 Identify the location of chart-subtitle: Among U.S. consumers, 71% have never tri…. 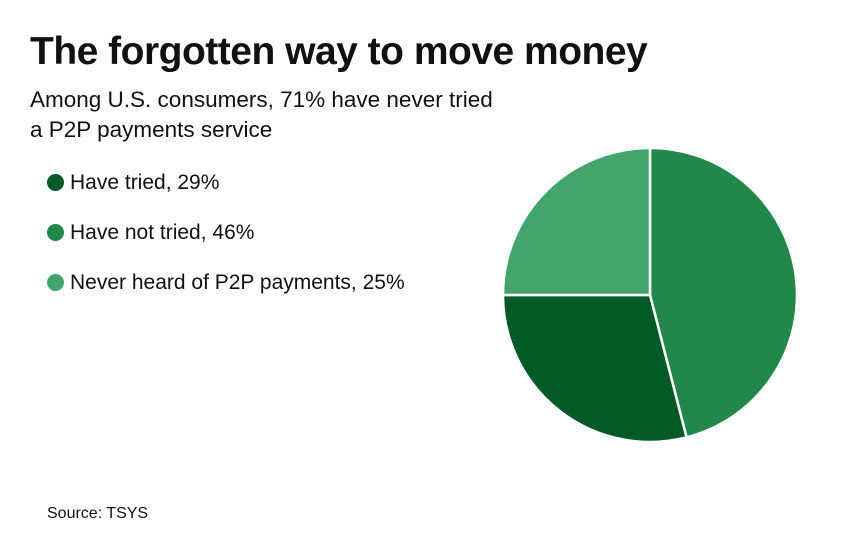
(261, 114).